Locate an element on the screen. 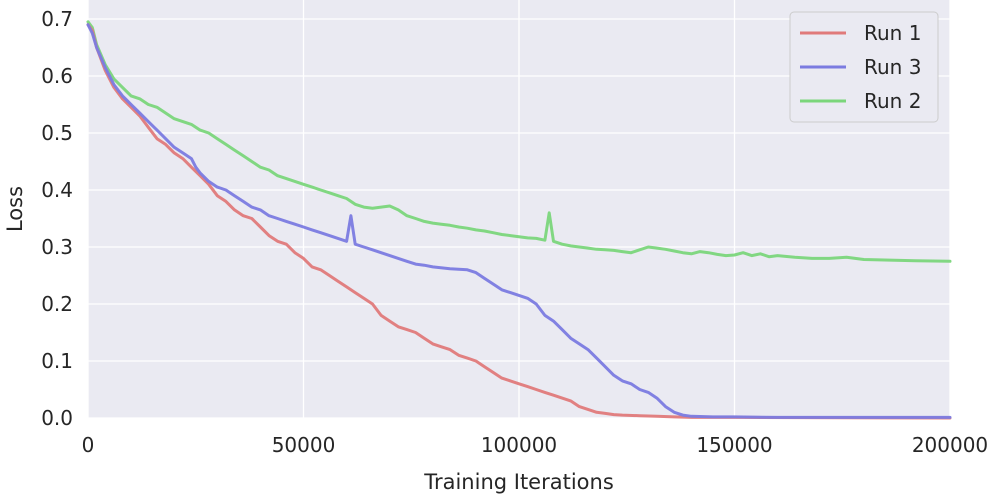 This screenshot has width=997, height=498. x-tick-label: 100000 is located at coordinates (519, 445).